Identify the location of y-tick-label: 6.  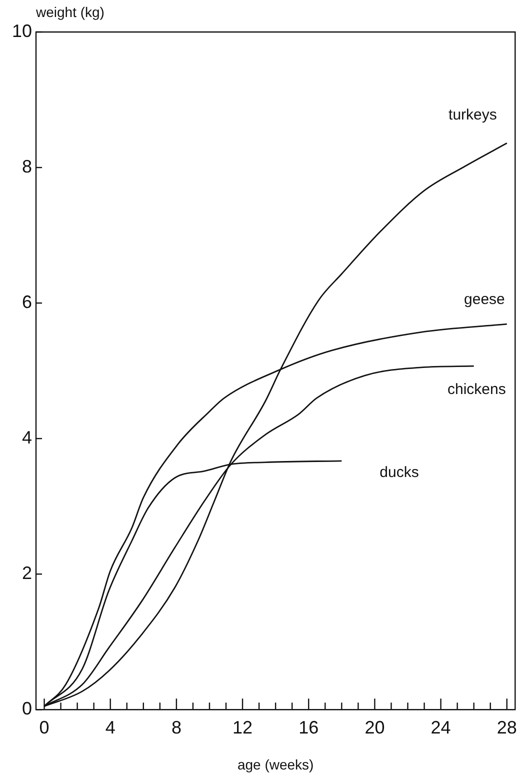
(27, 302).